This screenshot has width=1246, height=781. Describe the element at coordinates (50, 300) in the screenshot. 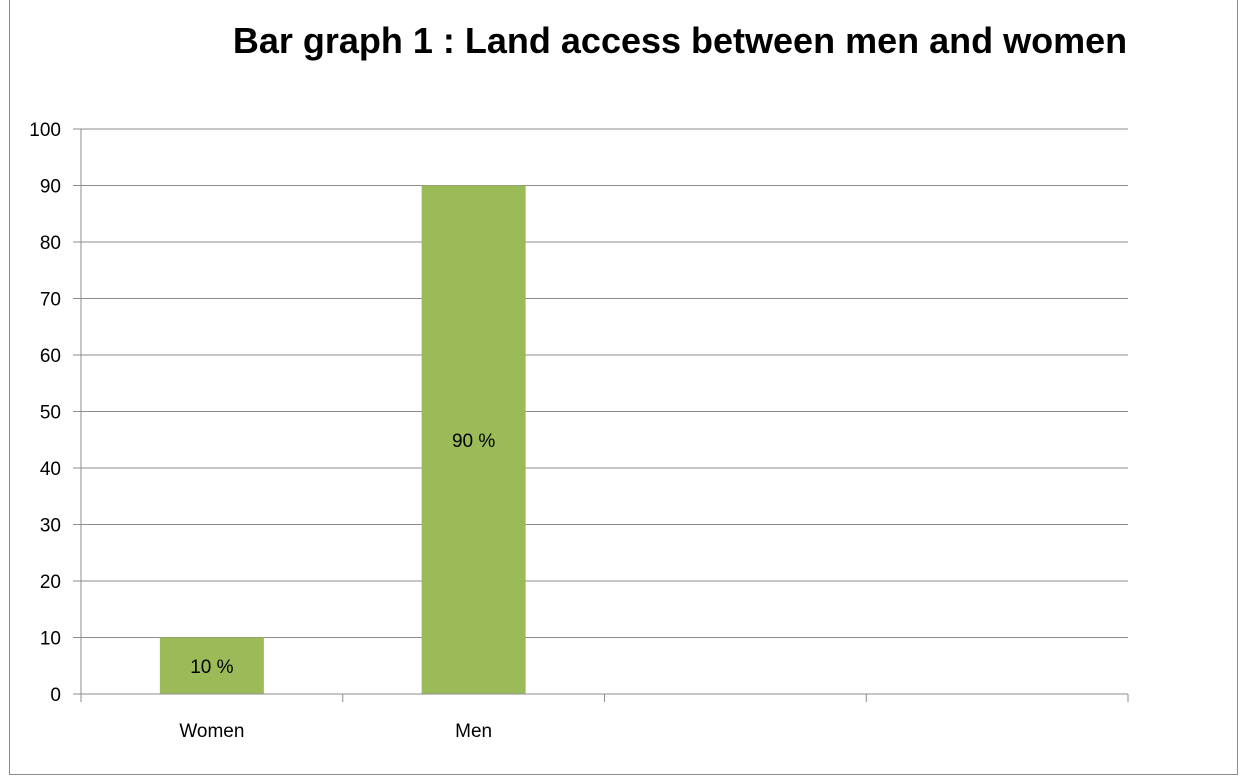

I see `y-tick-label: 70` at that location.